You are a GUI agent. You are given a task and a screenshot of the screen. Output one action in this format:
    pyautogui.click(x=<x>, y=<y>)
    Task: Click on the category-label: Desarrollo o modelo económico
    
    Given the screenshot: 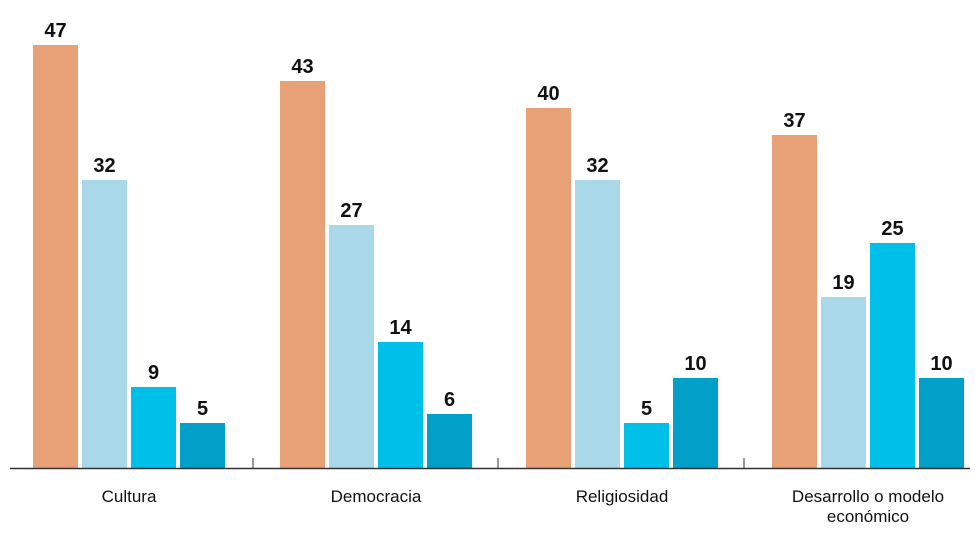 What is the action you would take?
    pyautogui.click(x=868, y=506)
    